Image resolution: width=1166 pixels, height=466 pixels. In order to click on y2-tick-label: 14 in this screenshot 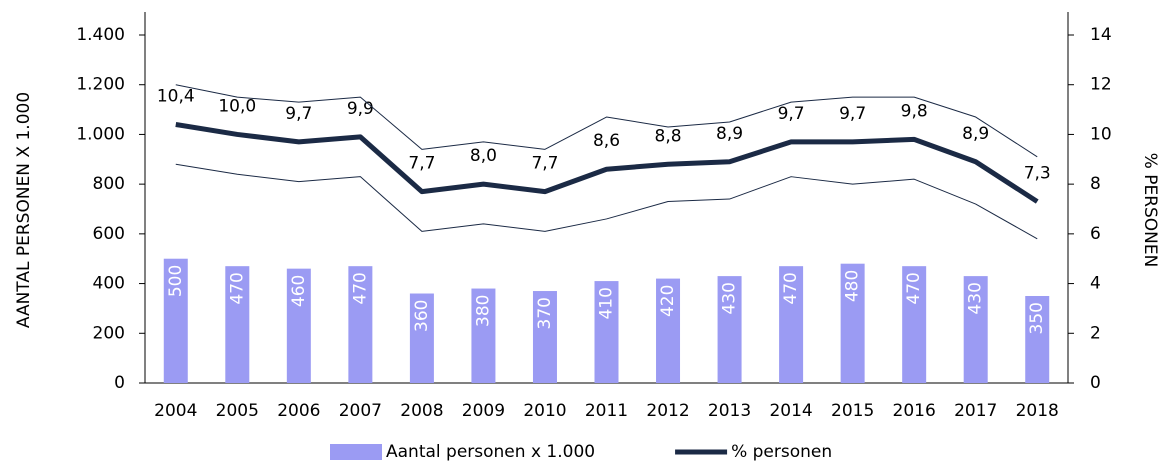, I will do `click(1101, 35)`.